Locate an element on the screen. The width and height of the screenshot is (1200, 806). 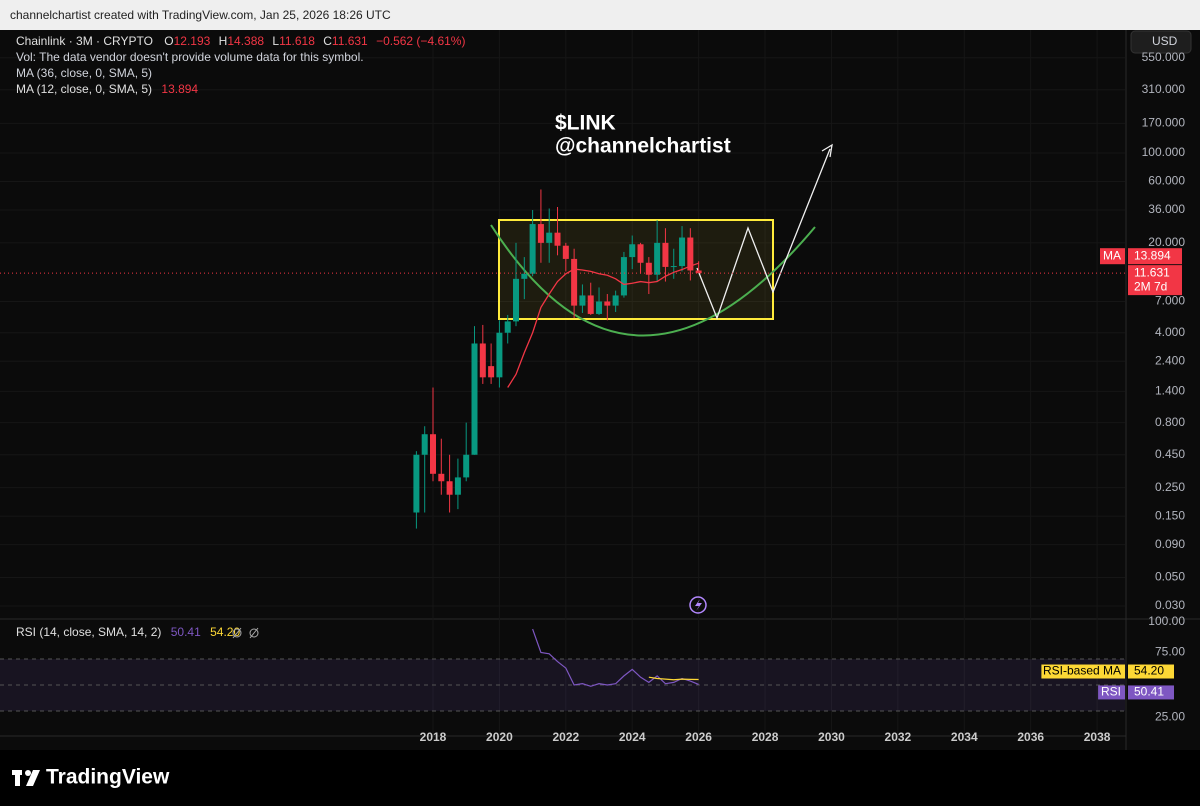
y-tick-label: 310.000 is located at coordinates (1164, 89).